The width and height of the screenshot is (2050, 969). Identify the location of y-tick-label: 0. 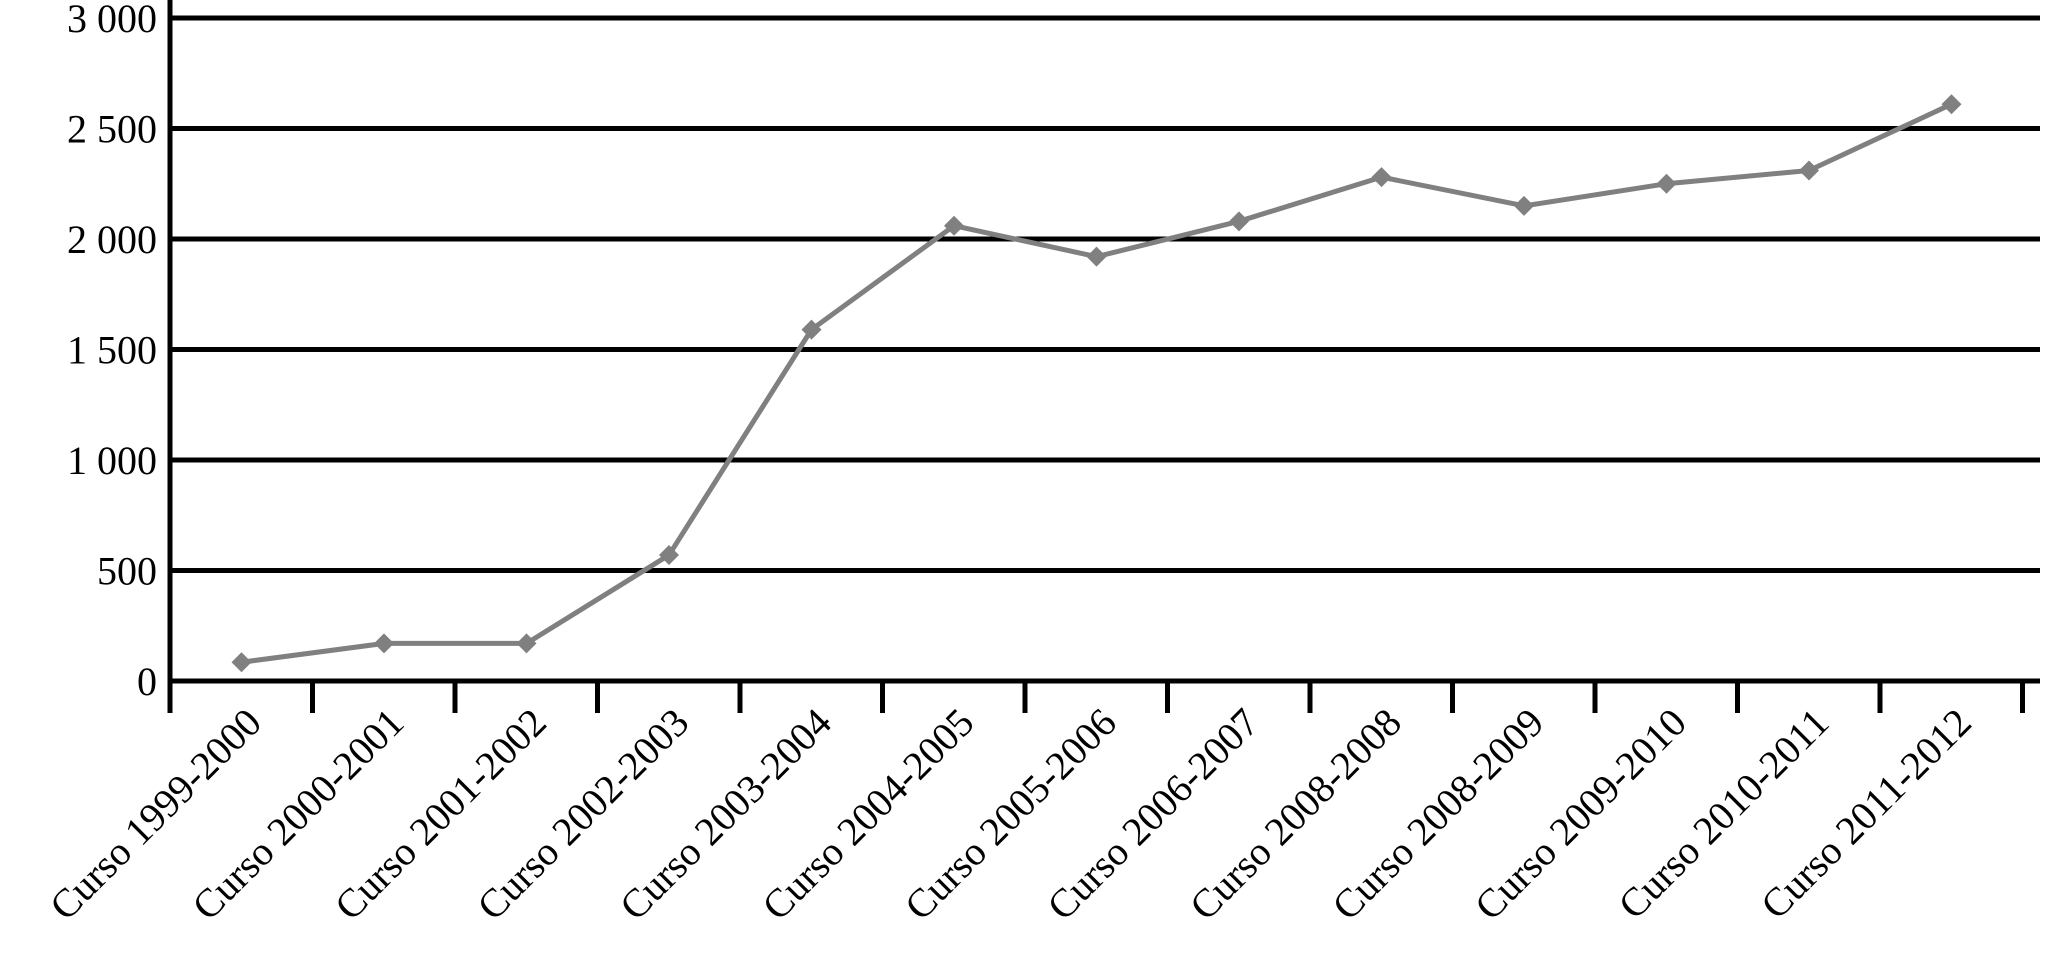
(147, 681).